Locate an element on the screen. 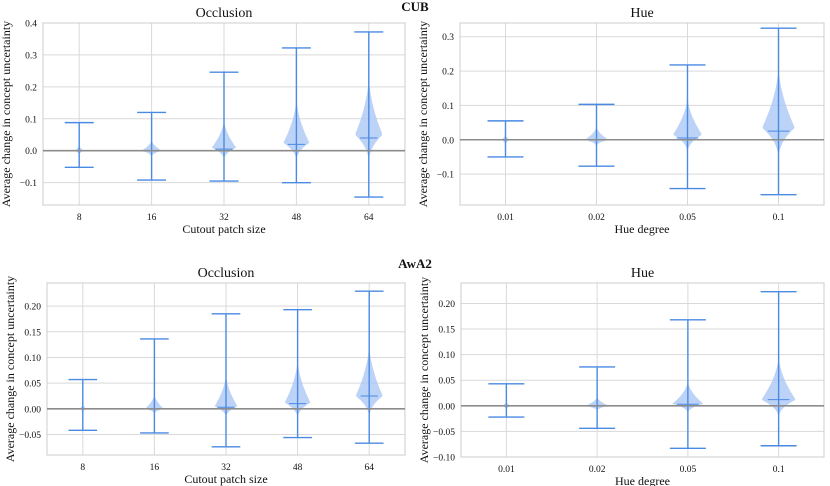 The width and height of the screenshot is (830, 486). y-tick-label: −0.10 is located at coordinates (444, 459).